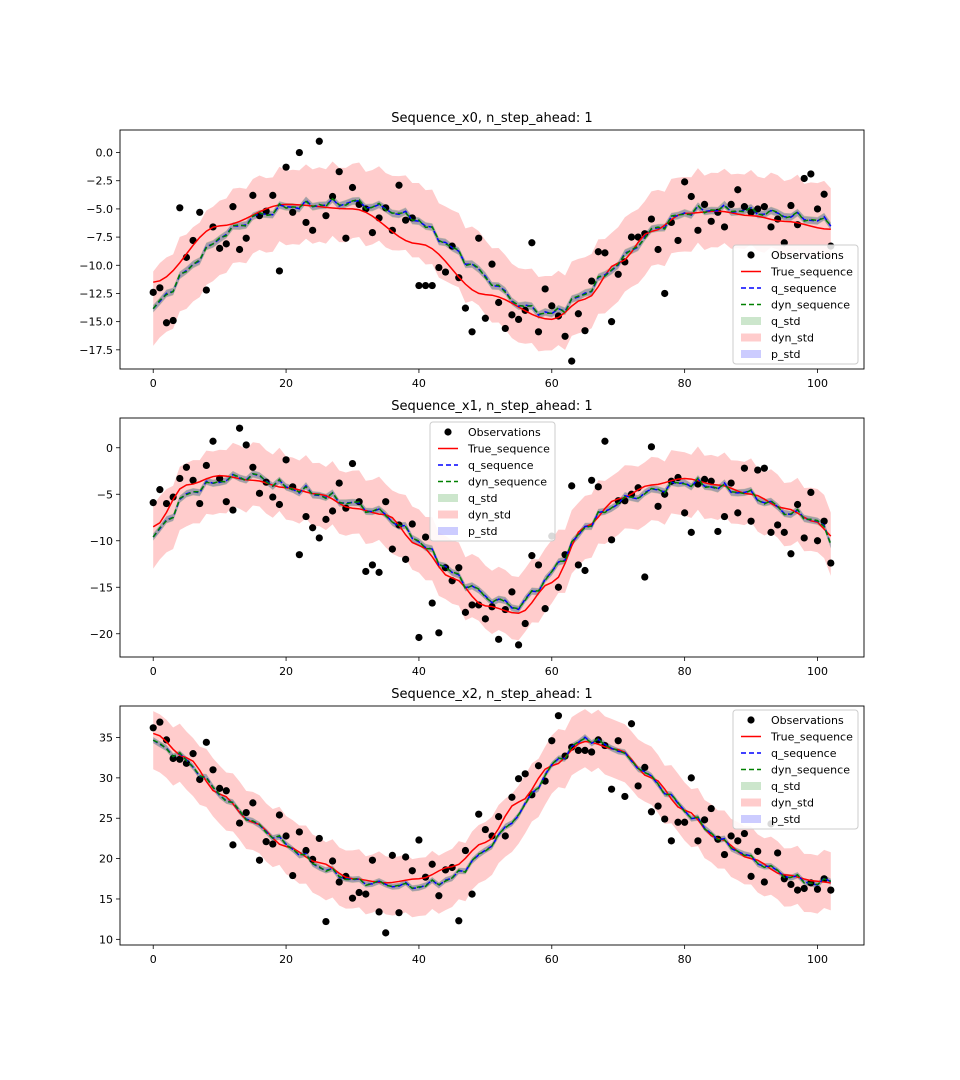  Describe the element at coordinates (508, 449) in the screenshot. I see `legend-label: True_sequence` at that location.